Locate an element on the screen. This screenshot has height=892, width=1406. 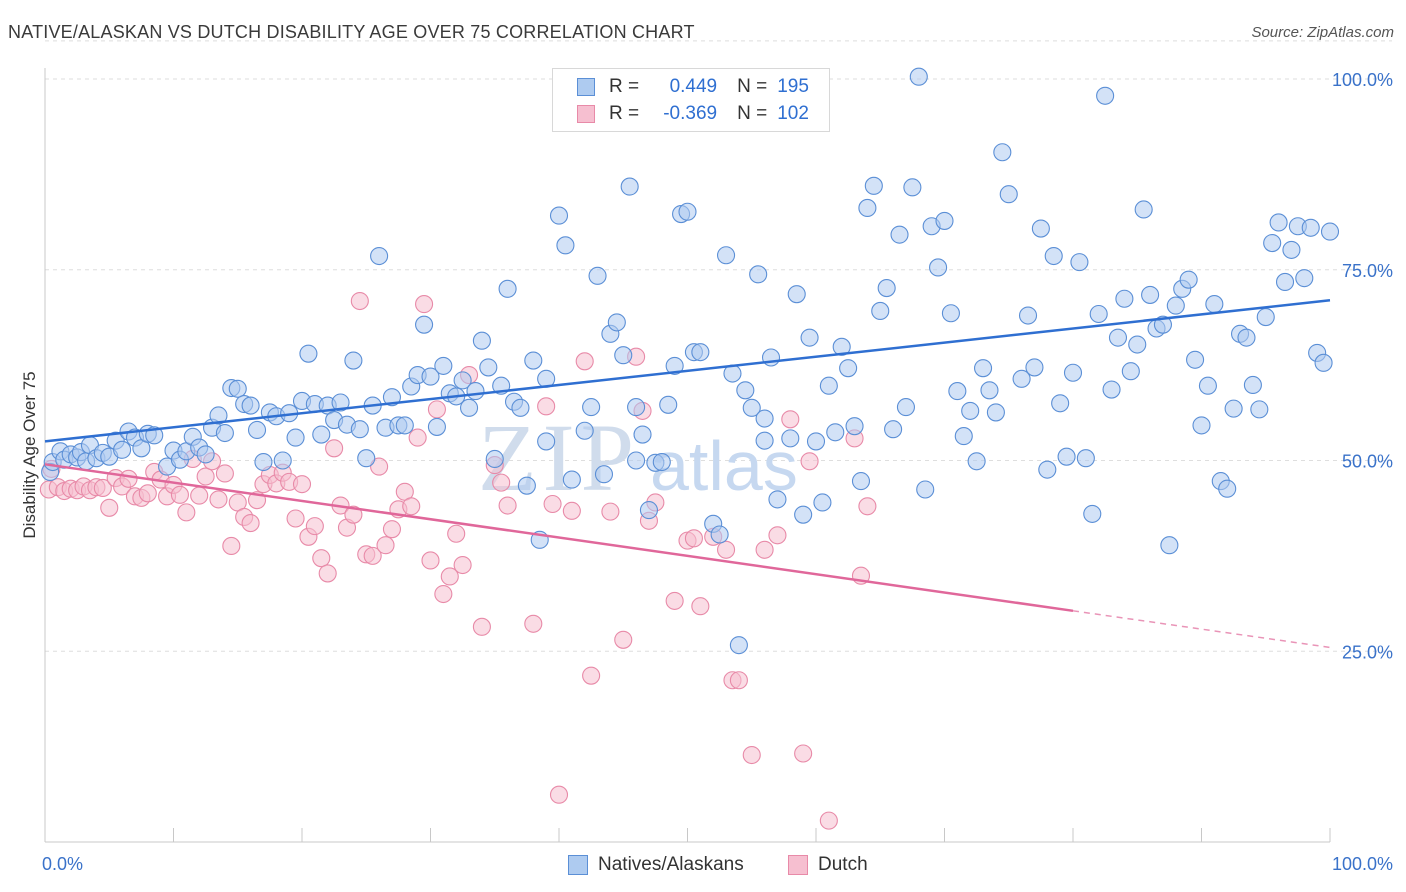
watermark-zip: ZIP is located at coordinates (559, 457).